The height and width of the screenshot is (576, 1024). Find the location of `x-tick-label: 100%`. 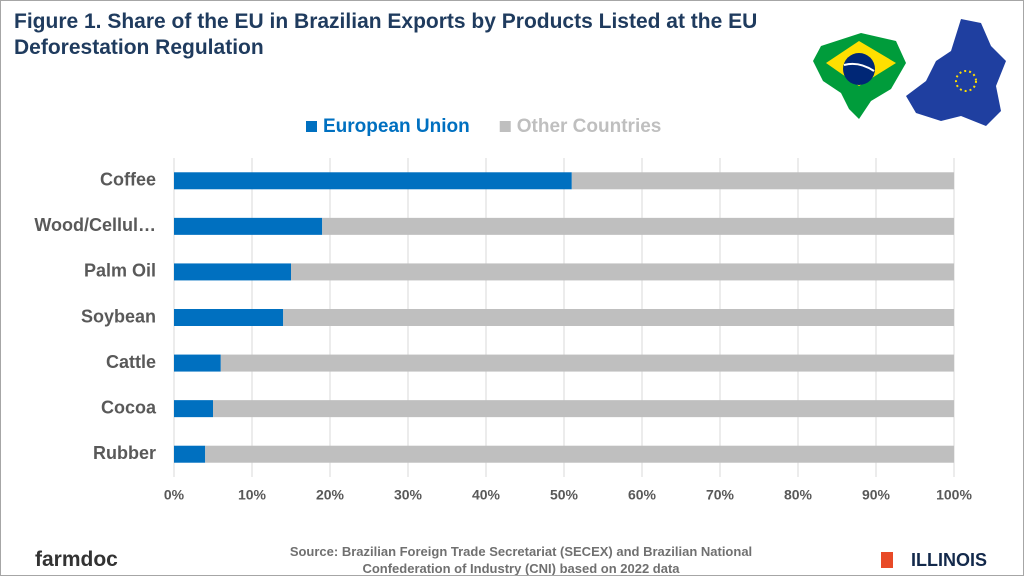

x-tick-label: 100% is located at coordinates (954, 495).